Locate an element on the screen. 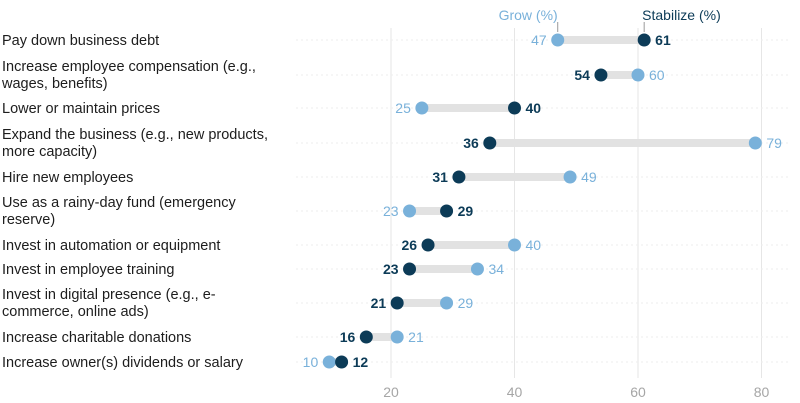  category-label: commerce, online ads) is located at coordinates (75, 312).